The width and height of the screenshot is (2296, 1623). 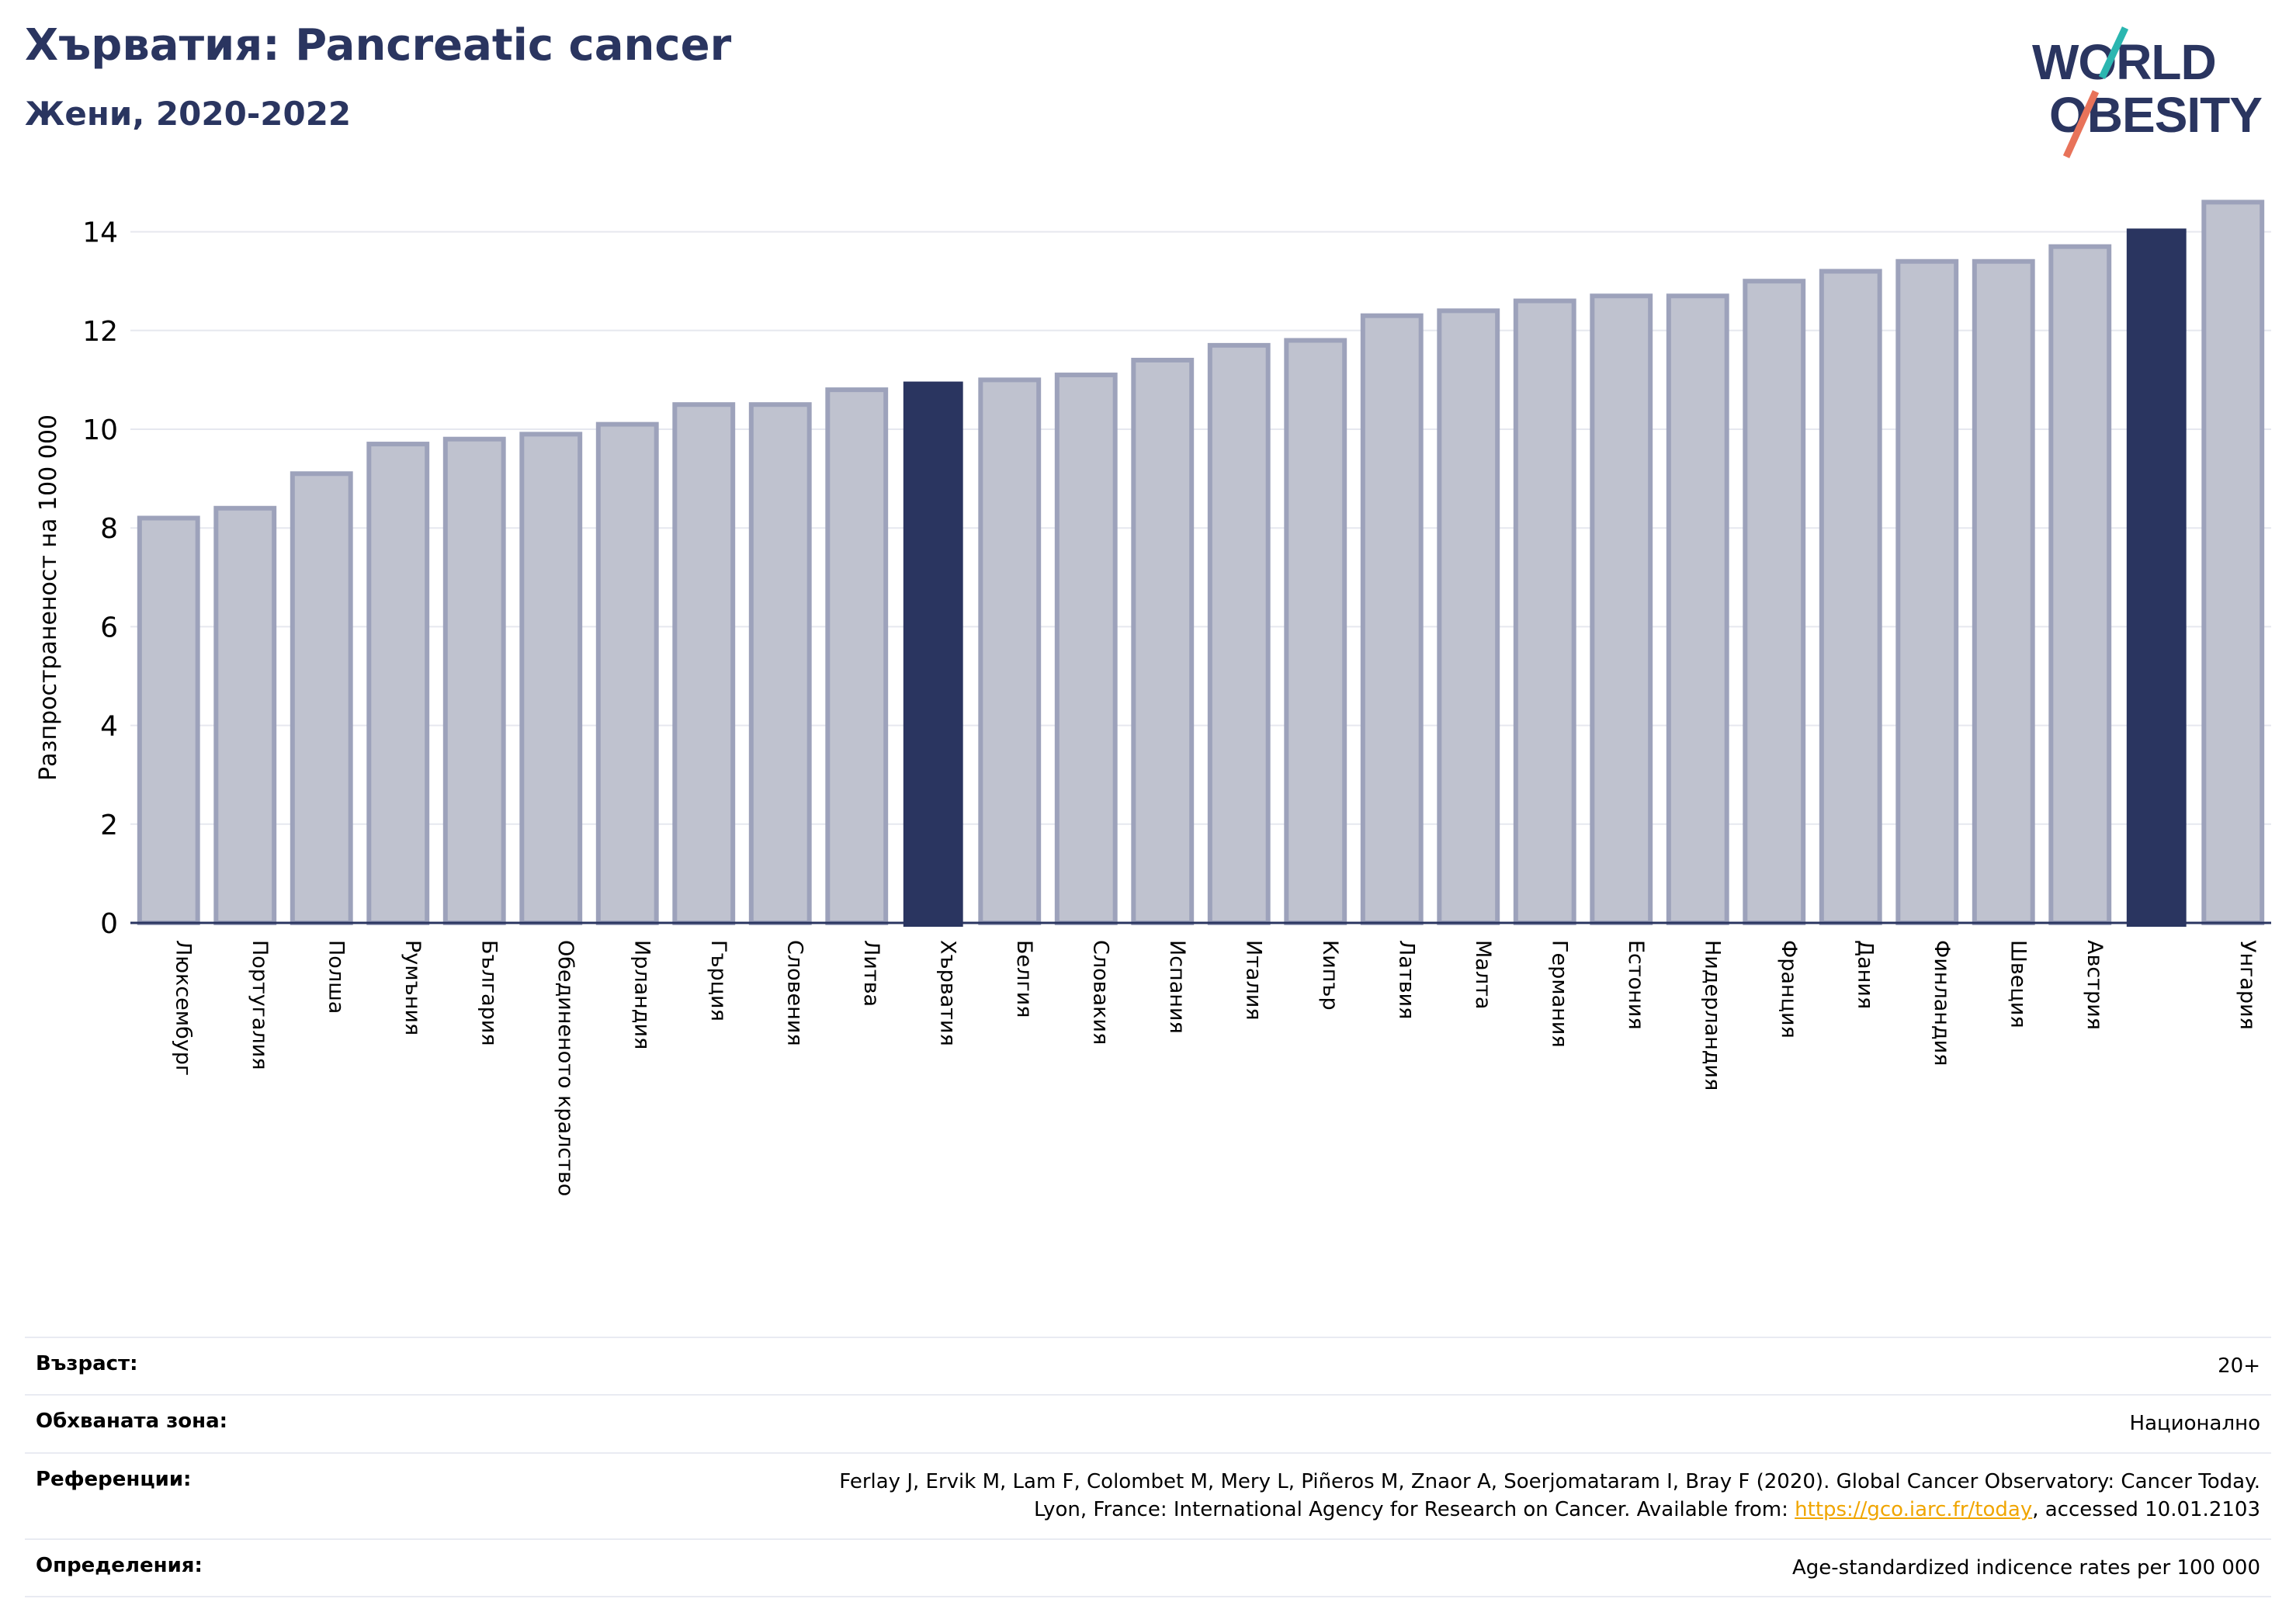 What do you see at coordinates (1697, 609) in the screenshot?
I see `bar-Нидерландия` at bounding box center [1697, 609].